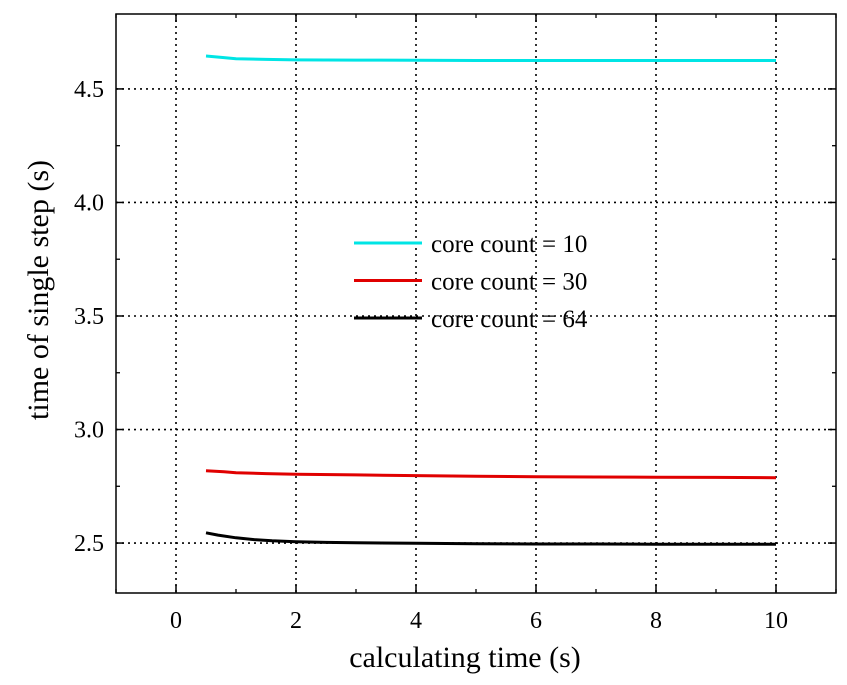  What do you see at coordinates (296, 621) in the screenshot?
I see `x-tick-label: 2` at bounding box center [296, 621].